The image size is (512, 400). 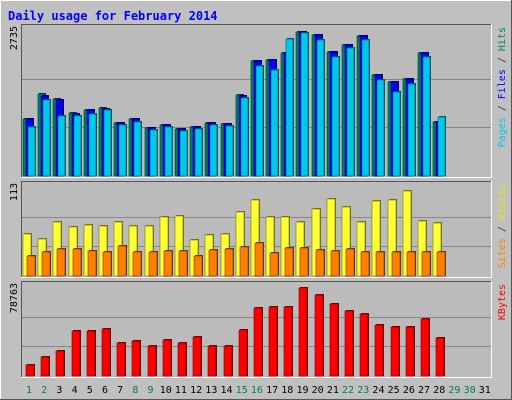 I want to click on x-tick-label: 18, so click(x=287, y=390).